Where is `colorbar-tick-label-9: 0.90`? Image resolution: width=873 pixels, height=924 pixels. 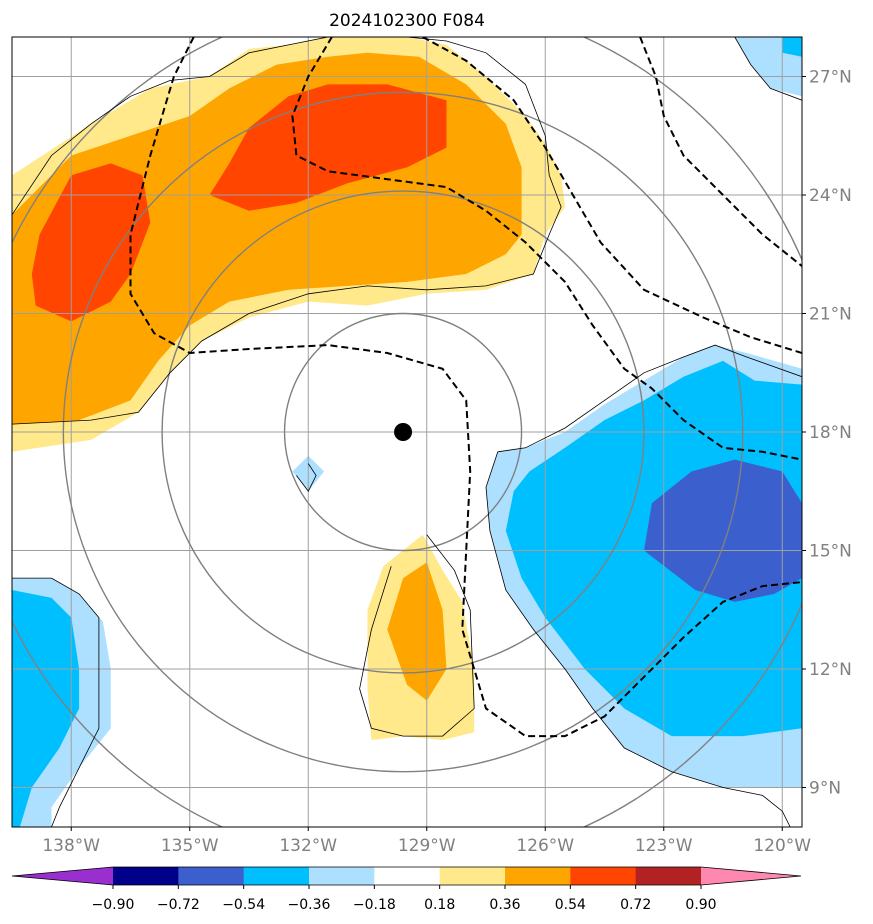 colorbar-tick-label-9: 0.90 is located at coordinates (700, 905).